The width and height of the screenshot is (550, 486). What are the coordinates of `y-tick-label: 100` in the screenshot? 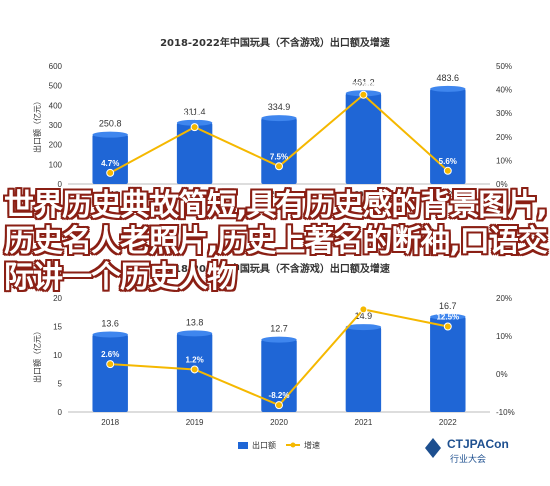 It's located at (56, 164).